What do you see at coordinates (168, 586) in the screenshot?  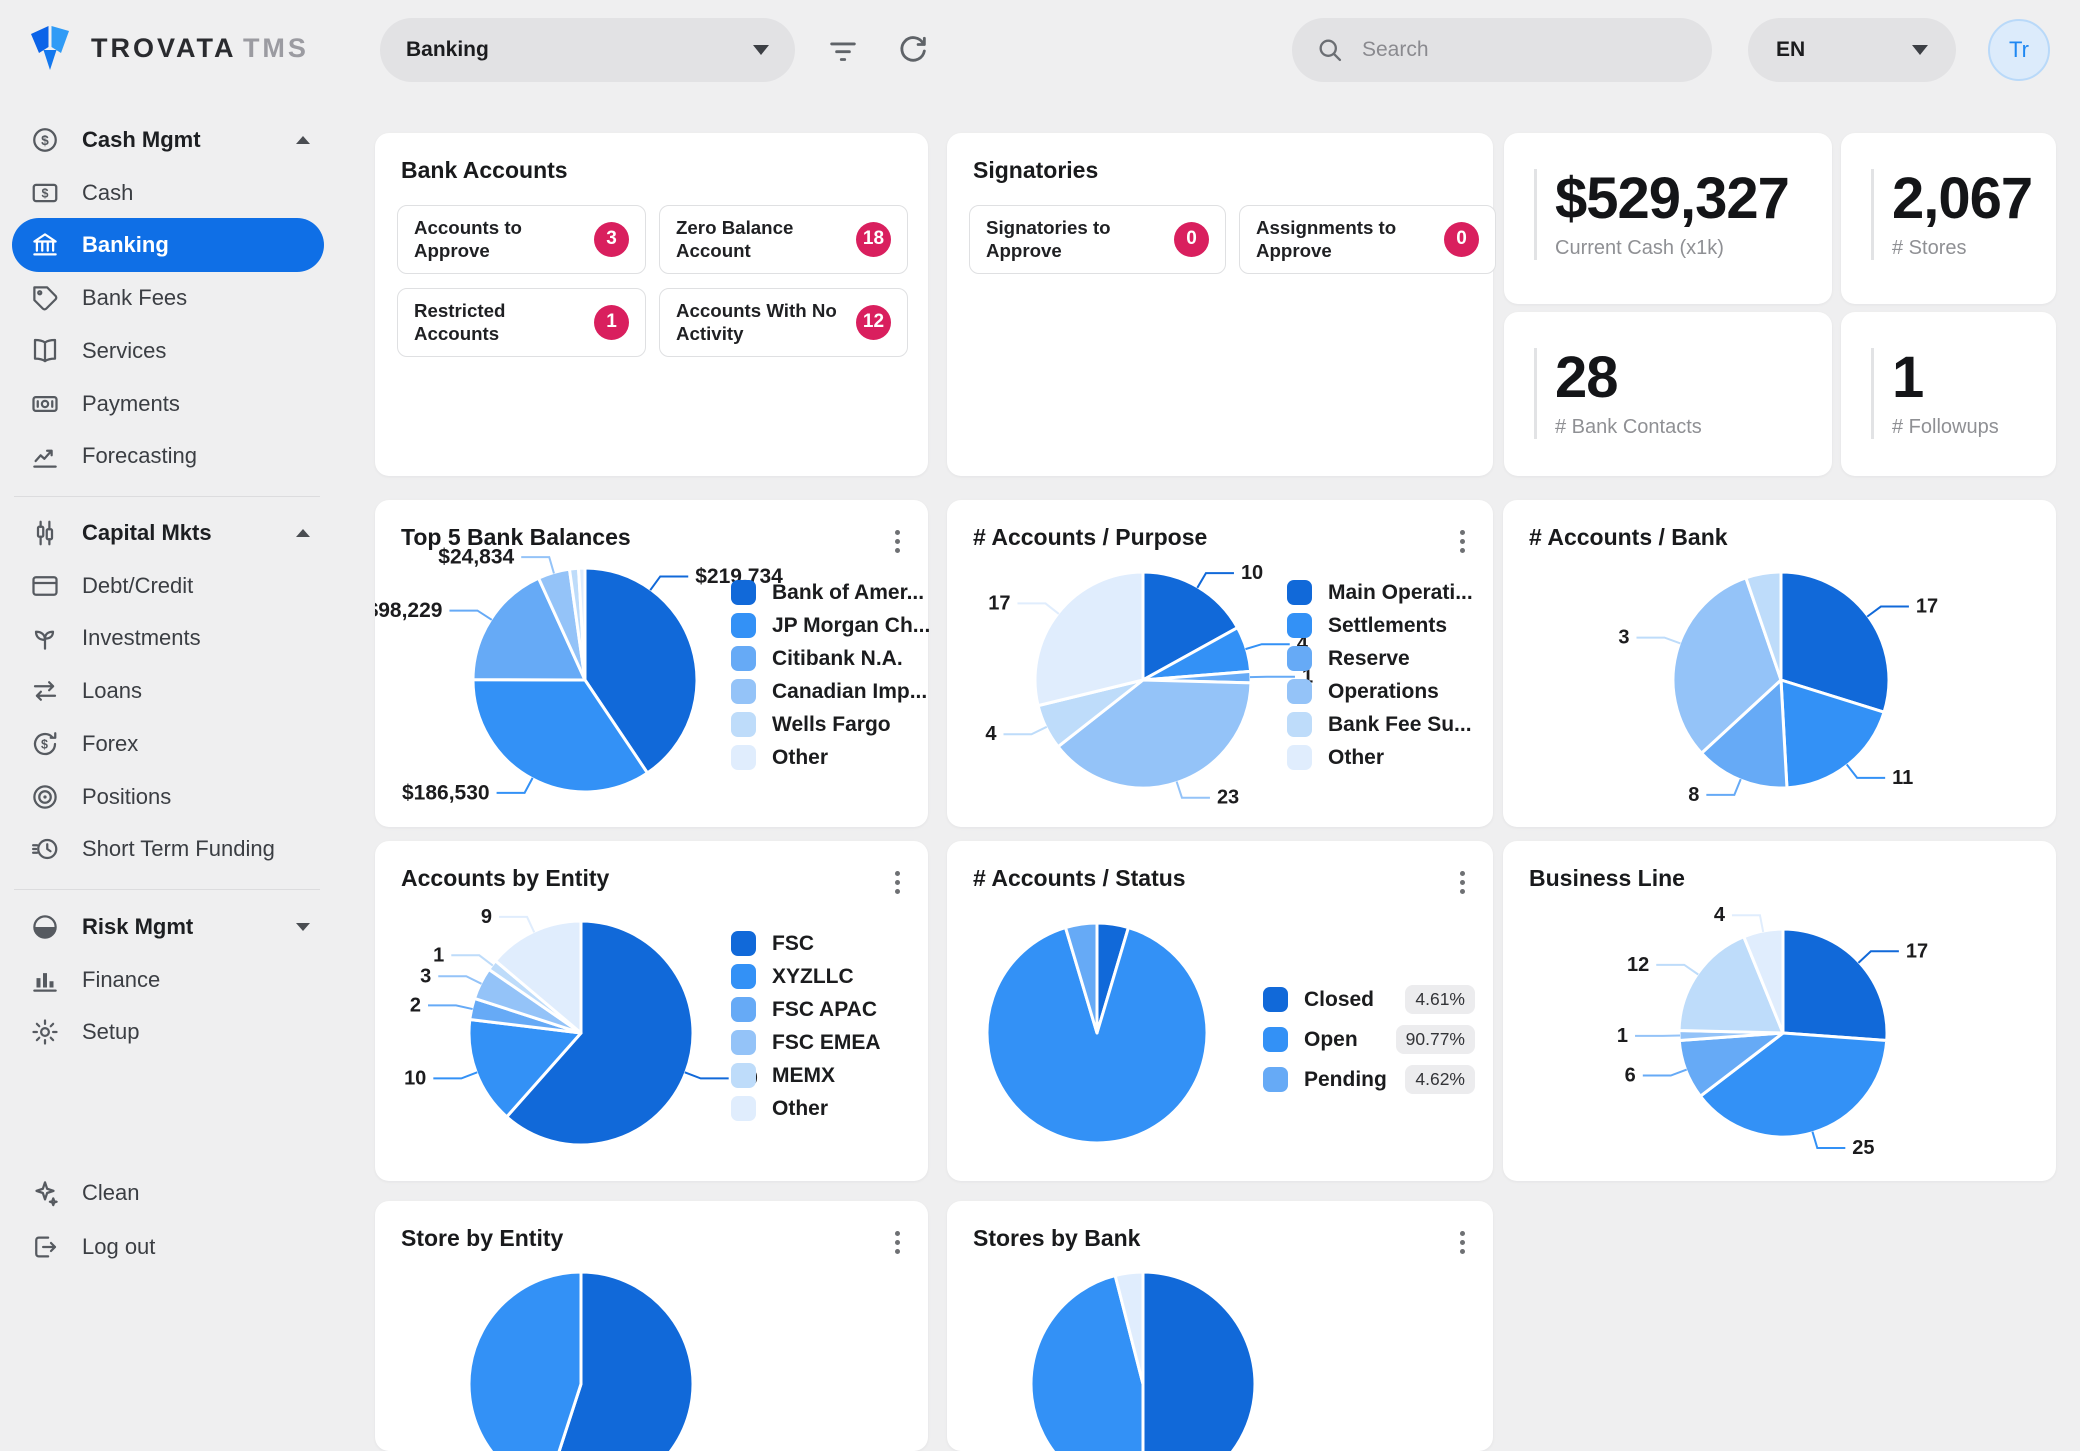 I see `sidebar-item-debt-credit: Debt/Credit` at bounding box center [168, 586].